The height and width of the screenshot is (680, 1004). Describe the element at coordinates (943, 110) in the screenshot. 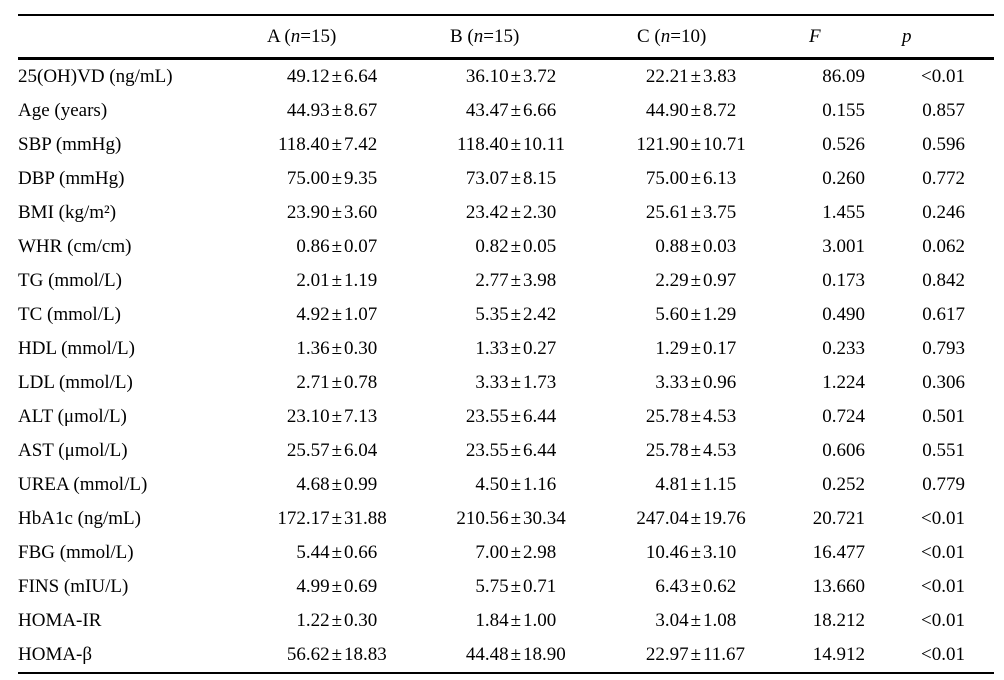

I see `p-value: 0.857` at that location.